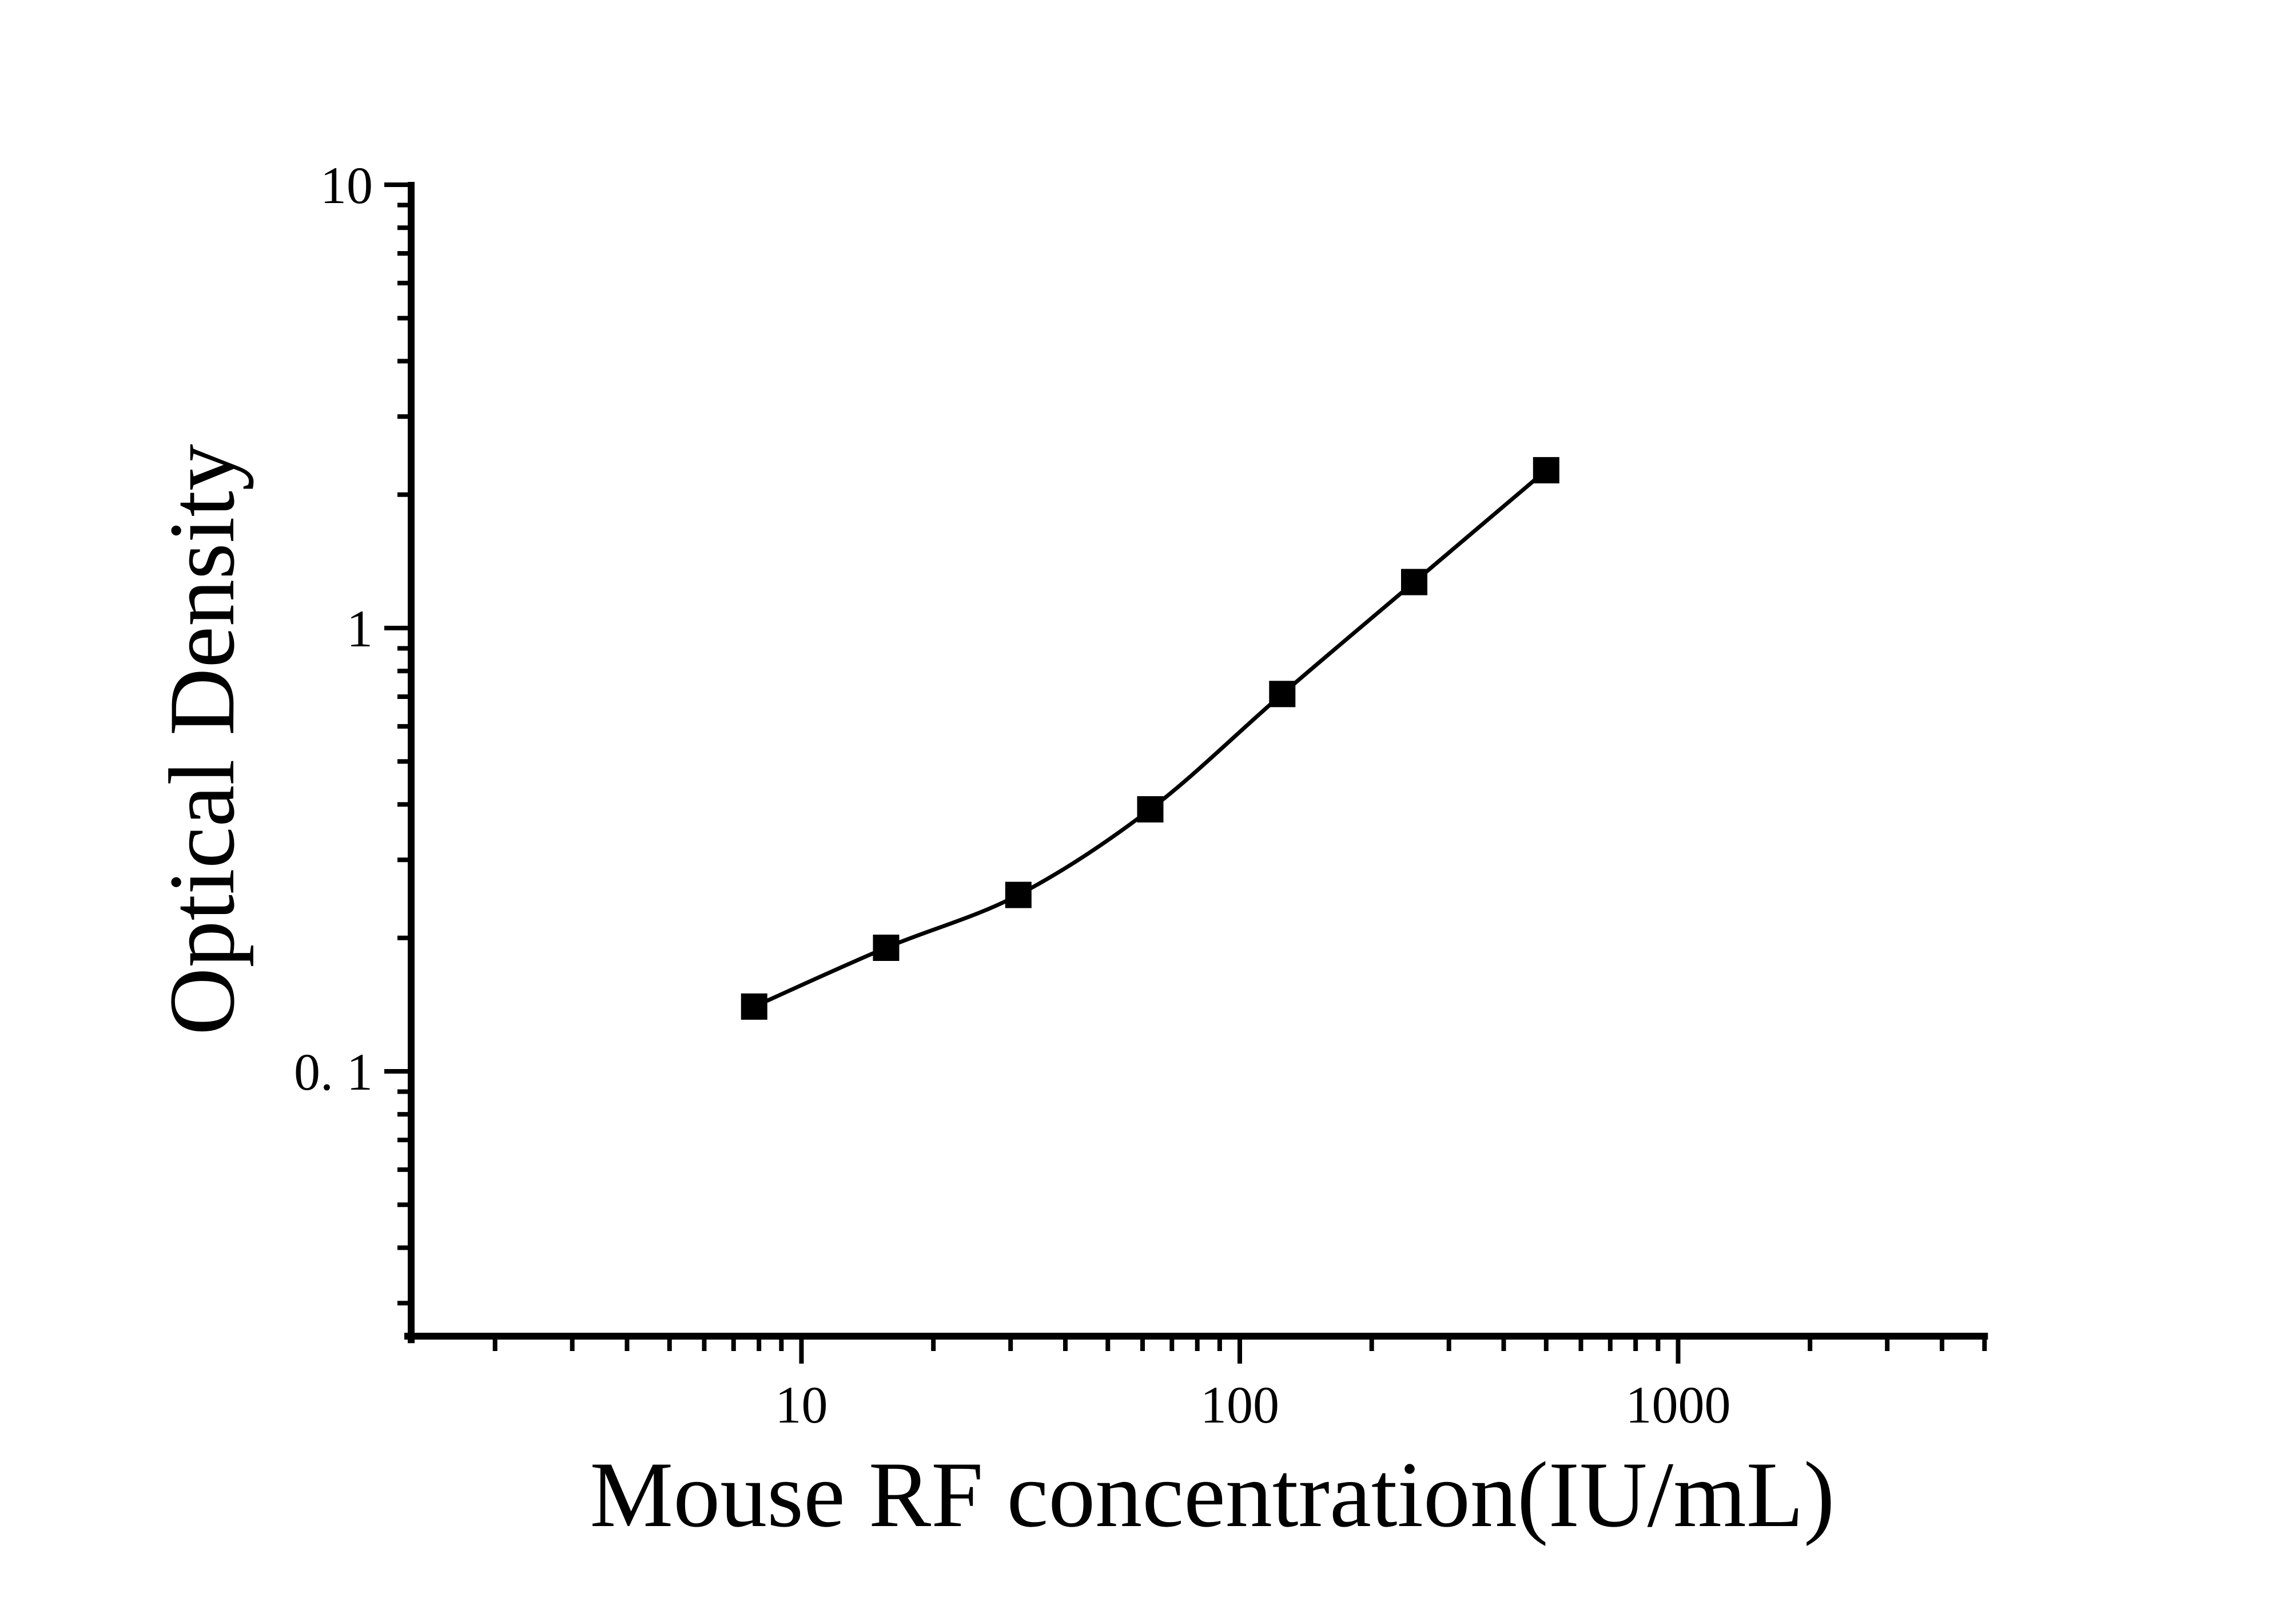  Describe the element at coordinates (1240, 1405) in the screenshot. I see `x-tick-label: 100` at that location.